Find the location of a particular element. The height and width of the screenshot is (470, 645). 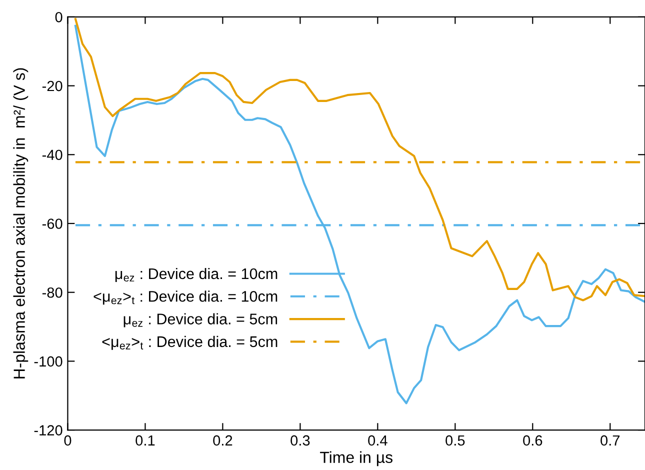

y-tick-label: -20 is located at coordinates (52, 86).